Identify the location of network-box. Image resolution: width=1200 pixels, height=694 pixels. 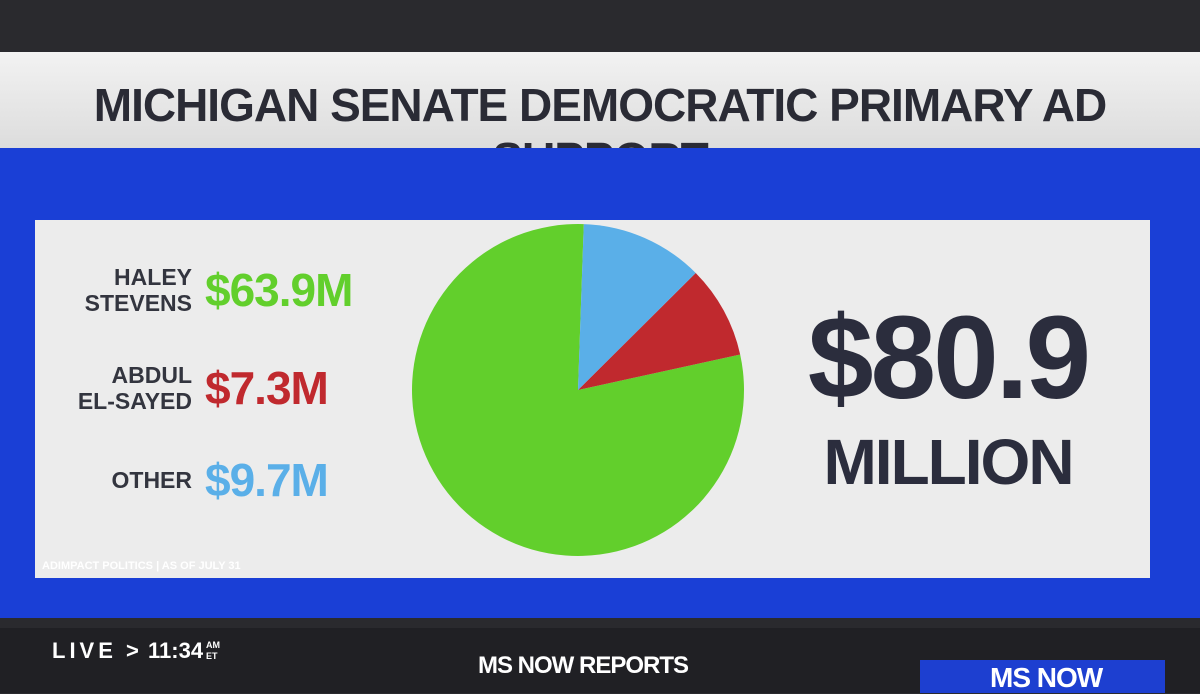
(1042, 676).